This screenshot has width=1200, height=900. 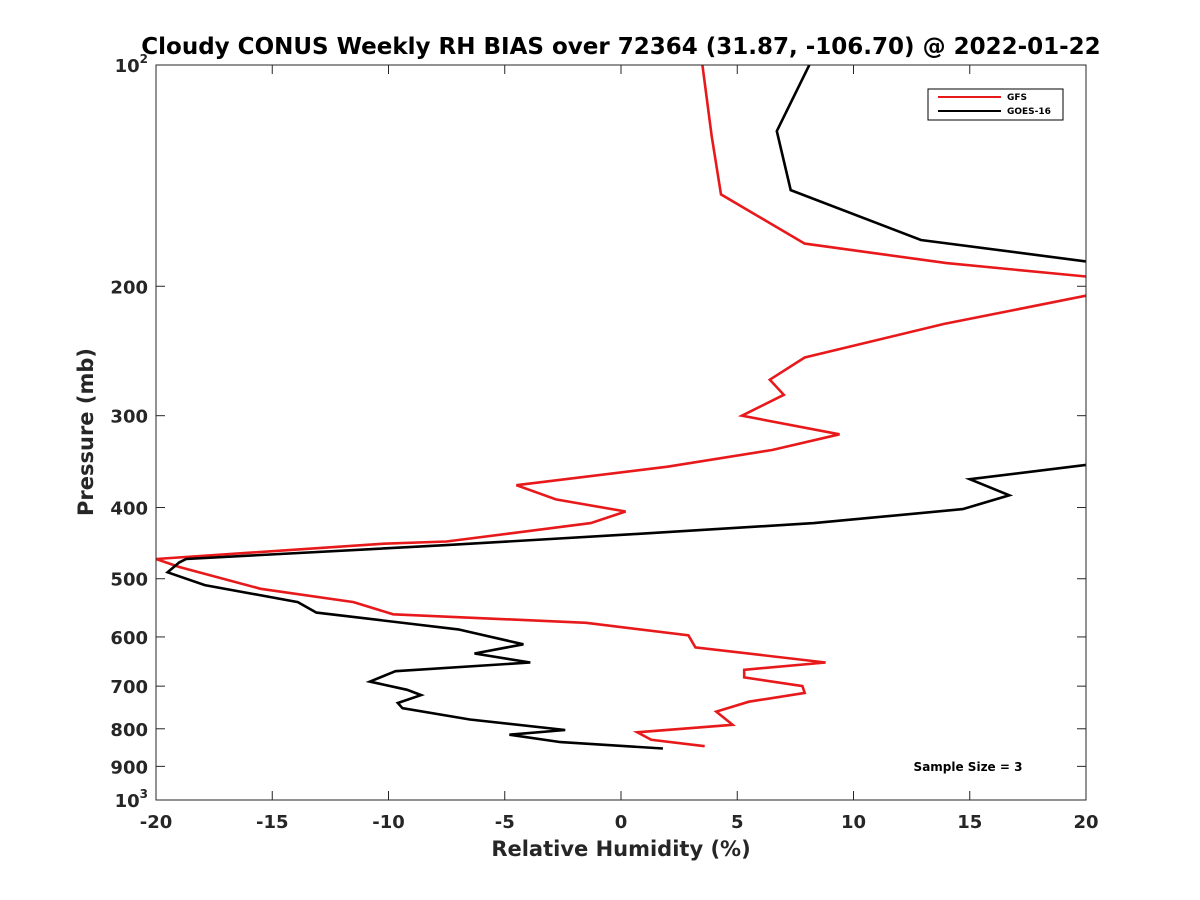 What do you see at coordinates (620, 849) in the screenshot?
I see `x-axis-label: Relative Humidity (%)` at bounding box center [620, 849].